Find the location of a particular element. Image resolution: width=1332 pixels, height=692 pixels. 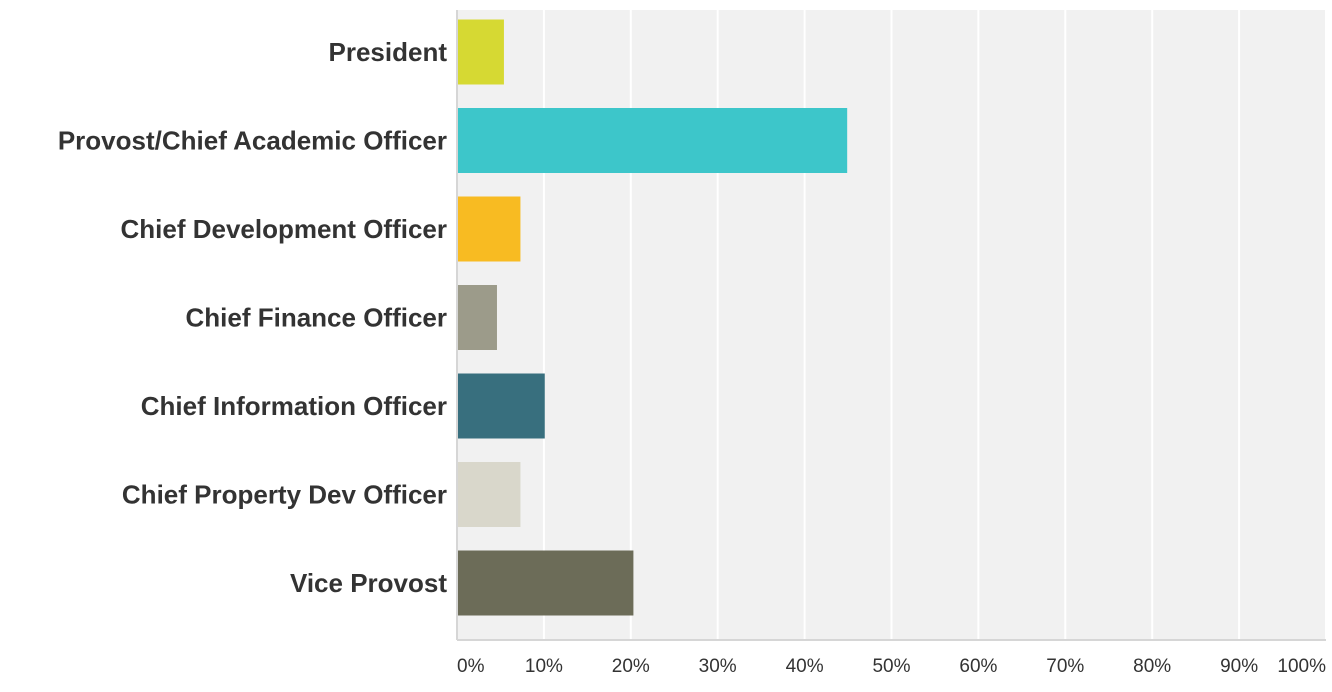

x-tick-labels: 0% 10% 20% 30% 40% 50% 60% 70% 80% 90% 100% is located at coordinates (891, 666).